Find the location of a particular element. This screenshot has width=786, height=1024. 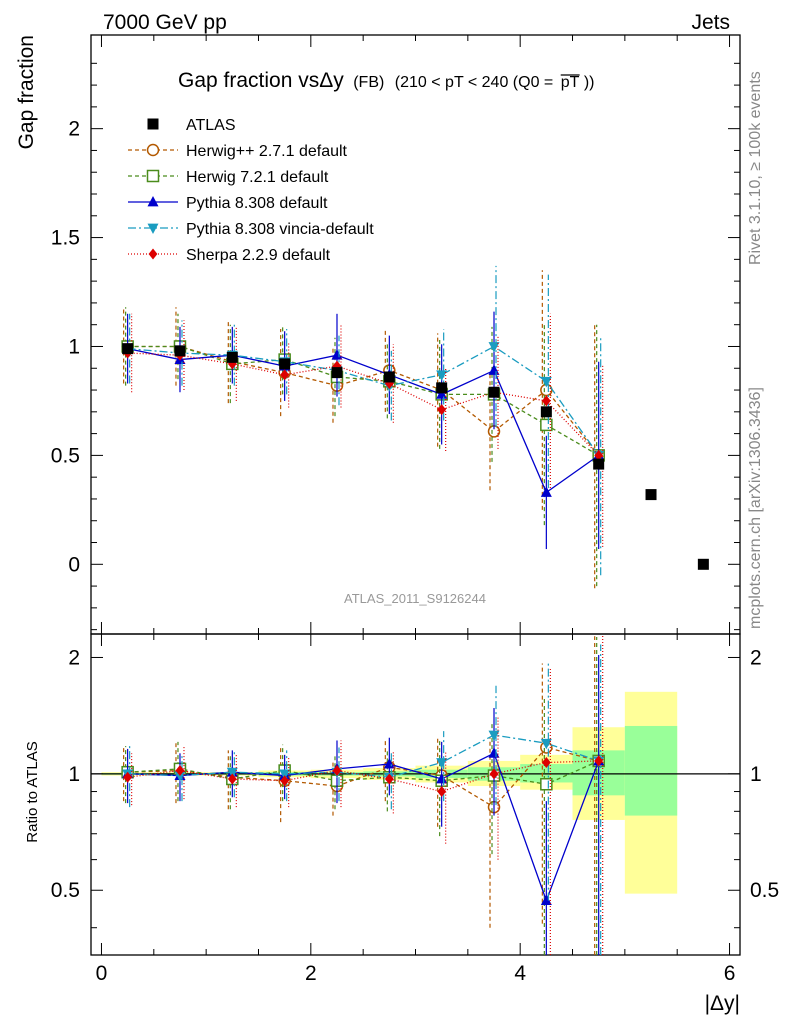

legend-label: Pythia 8.308 default is located at coordinates (257, 203).